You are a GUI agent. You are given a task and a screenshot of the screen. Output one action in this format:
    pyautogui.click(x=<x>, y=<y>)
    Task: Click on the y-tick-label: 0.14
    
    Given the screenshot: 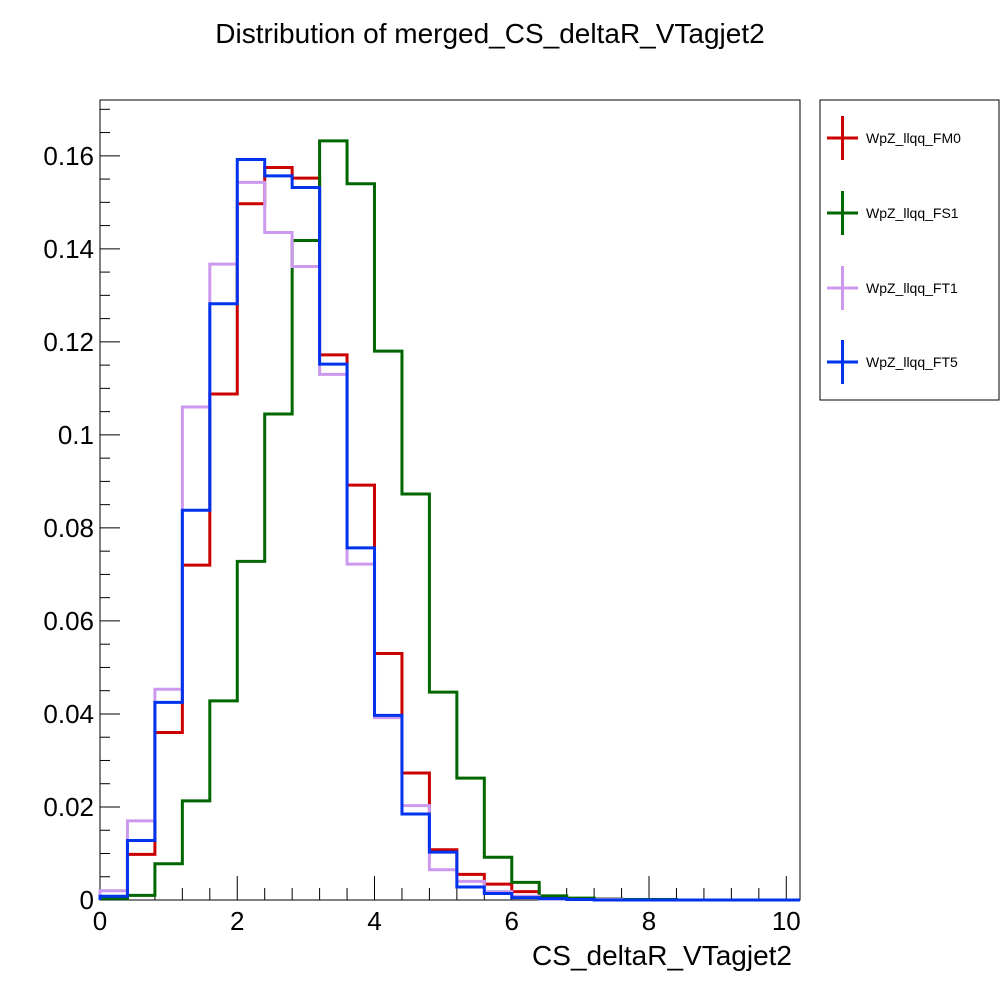 What is the action you would take?
    pyautogui.click(x=68, y=249)
    